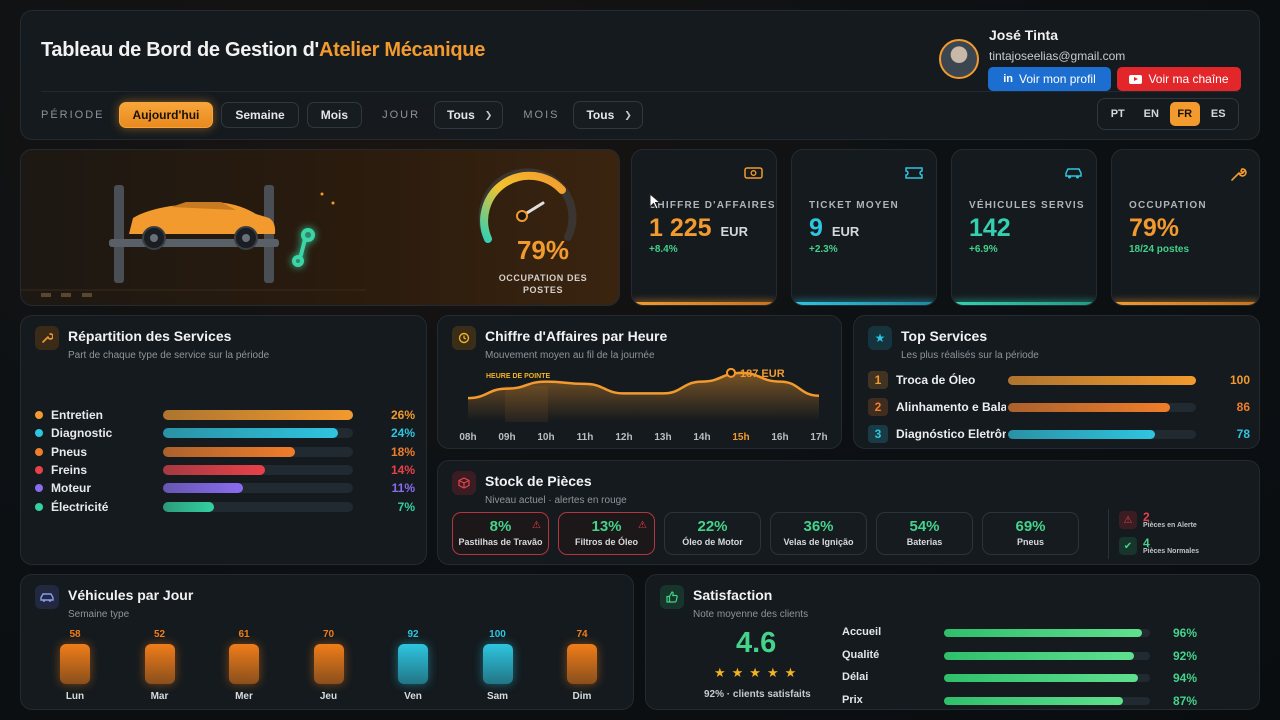  Describe the element at coordinates (464, 483) in the screenshot. I see `box-icon` at that location.